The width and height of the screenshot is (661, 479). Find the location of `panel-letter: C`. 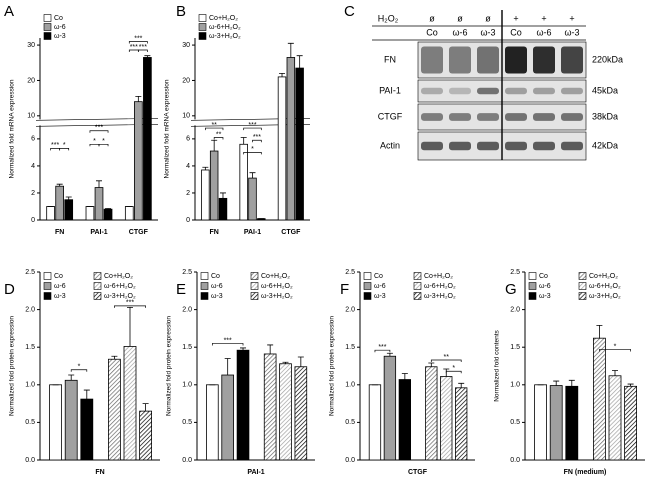

panel-letter: C is located at coordinates (349, 11).